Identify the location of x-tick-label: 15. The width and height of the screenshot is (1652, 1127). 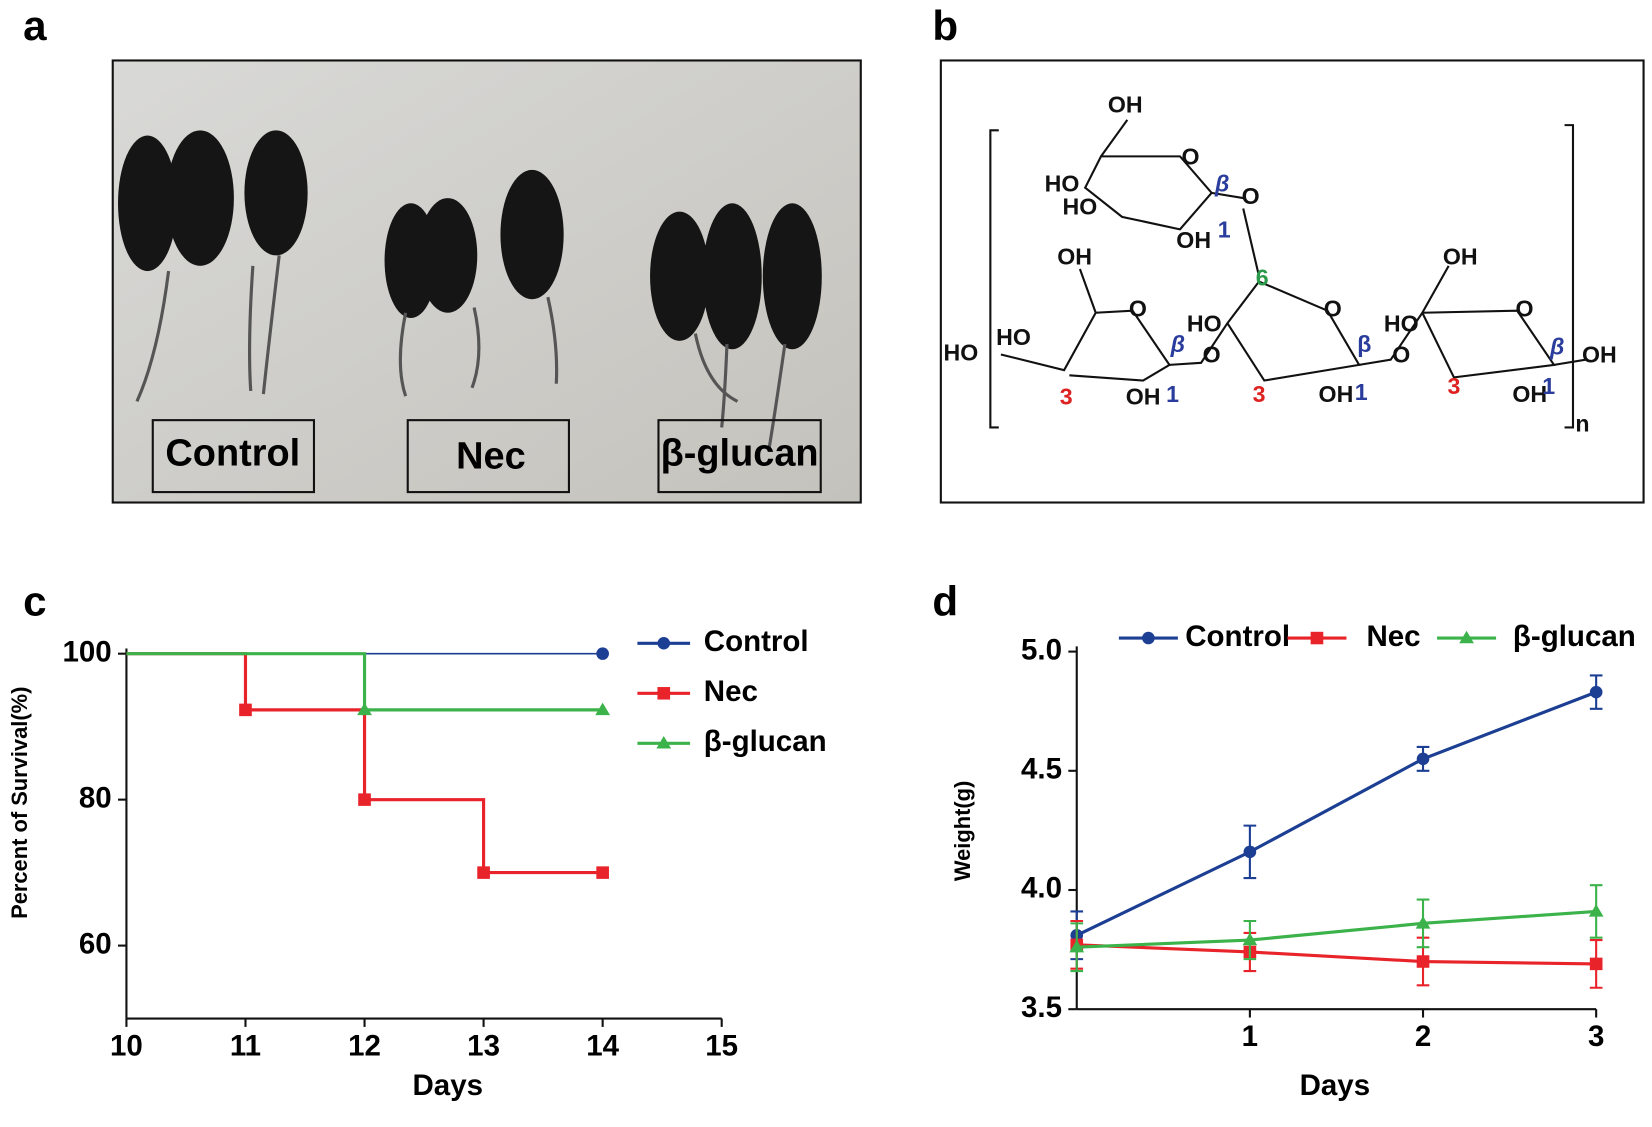
(721, 1046).